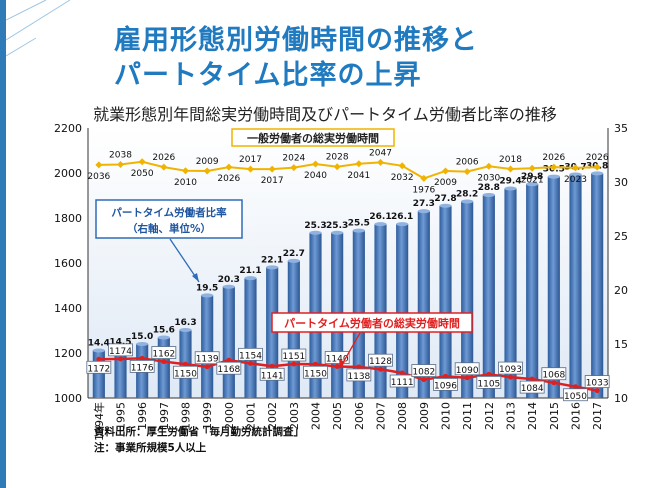 This screenshot has height=488, width=650. Describe the element at coordinates (142, 416) in the screenshot. I see `x-tick-label: 1996` at that location.